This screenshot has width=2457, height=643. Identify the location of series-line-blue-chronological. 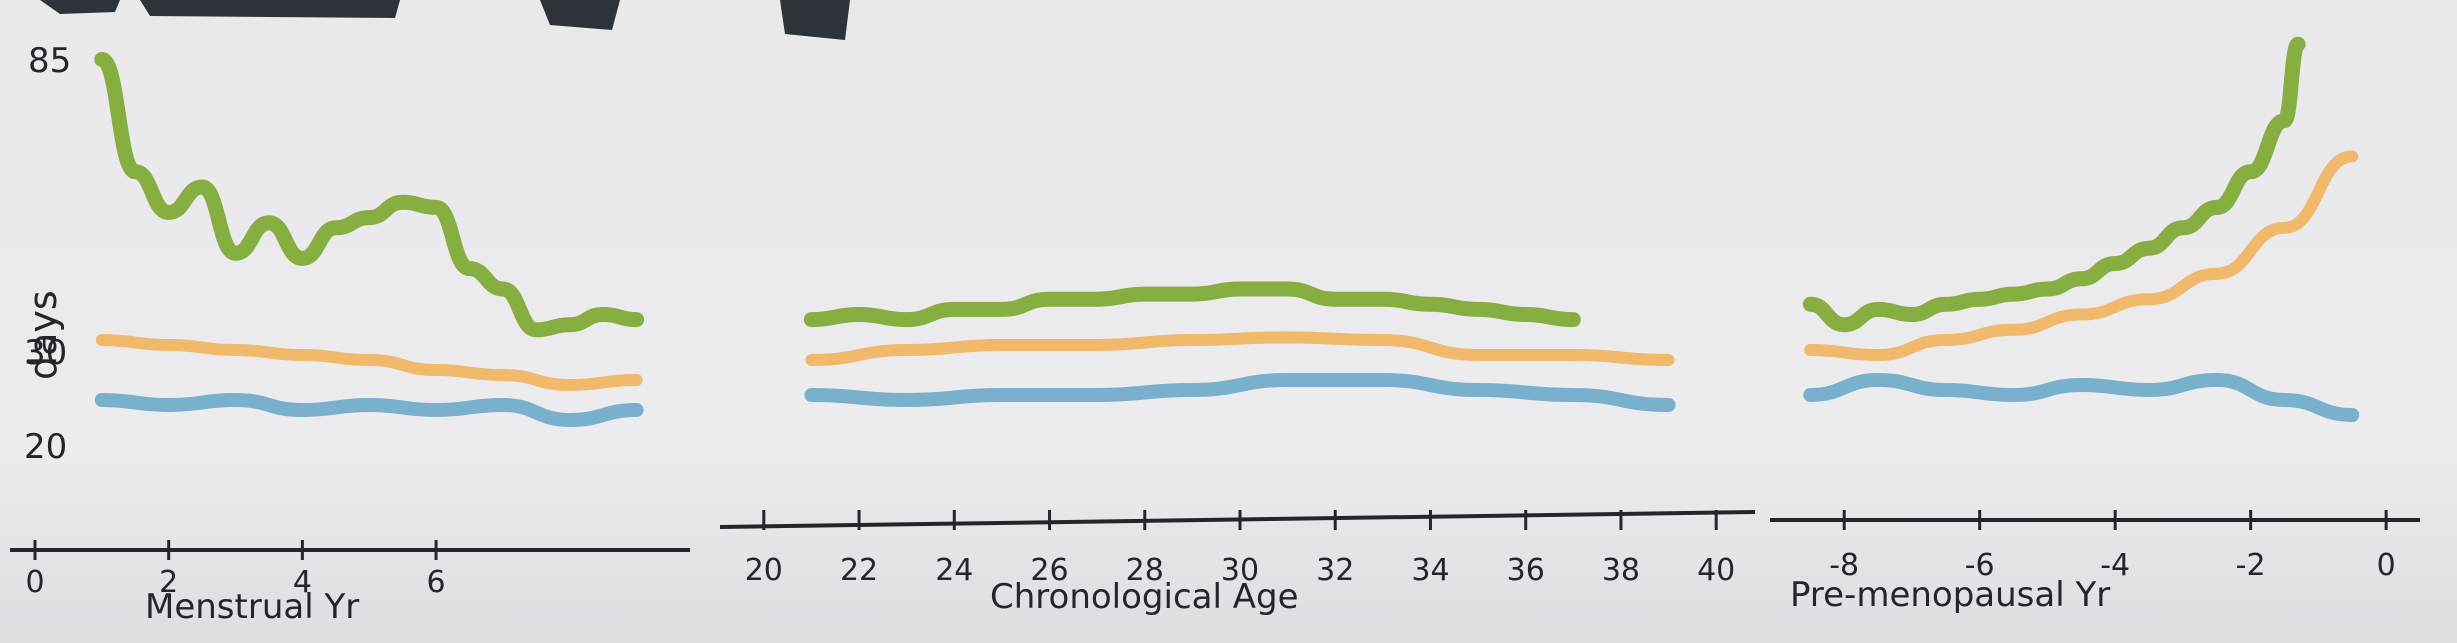
(1240, 392).